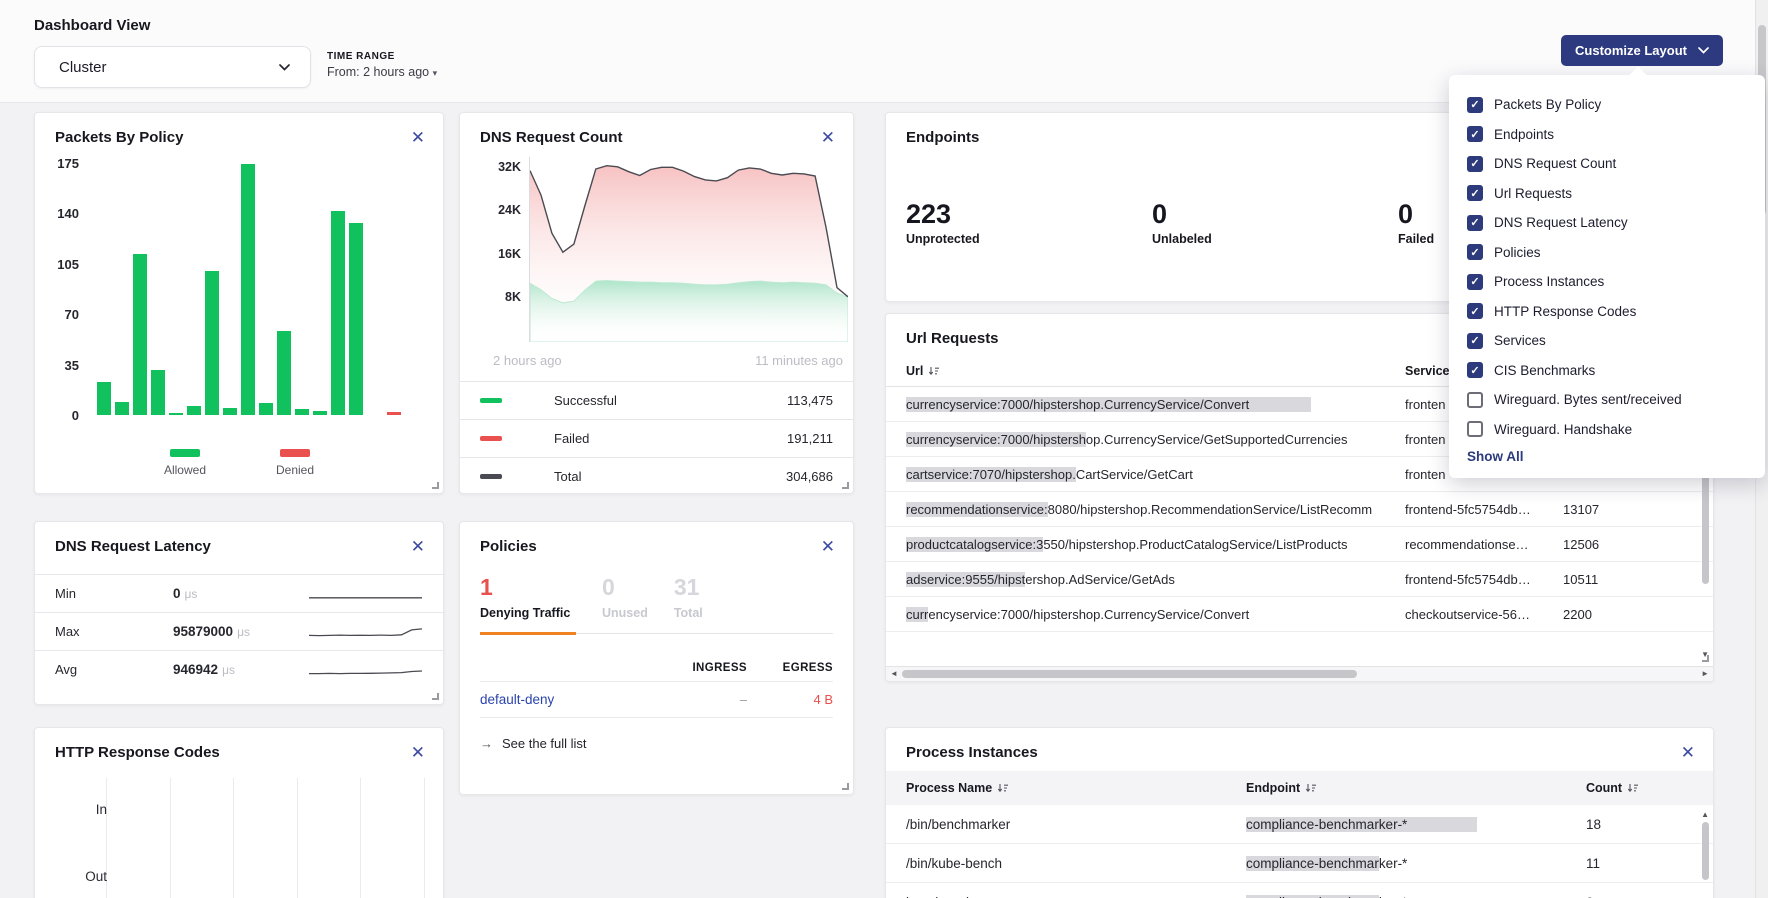  Describe the element at coordinates (394, 413) in the screenshot. I see `bar-denied` at that location.